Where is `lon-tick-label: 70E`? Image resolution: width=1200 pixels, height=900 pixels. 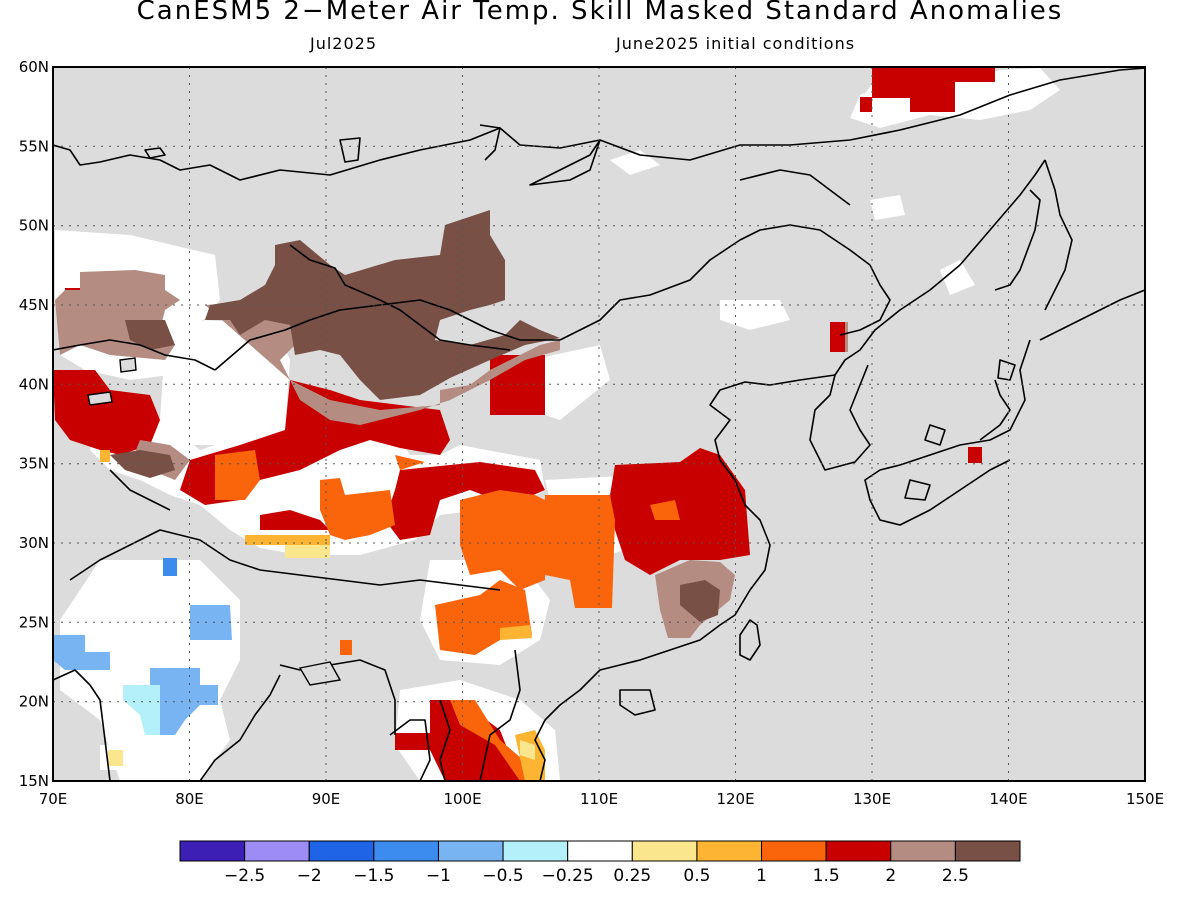 lon-tick-label: 70E is located at coordinates (53, 799).